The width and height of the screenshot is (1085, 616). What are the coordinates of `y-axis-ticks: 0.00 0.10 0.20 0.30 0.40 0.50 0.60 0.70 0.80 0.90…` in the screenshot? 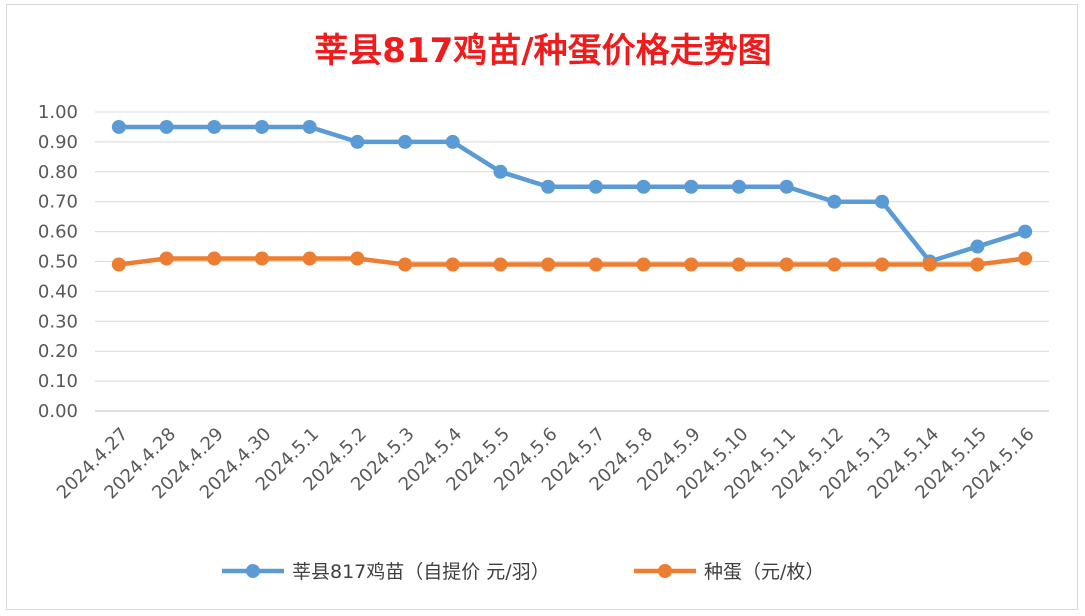 It's located at (58, 262).